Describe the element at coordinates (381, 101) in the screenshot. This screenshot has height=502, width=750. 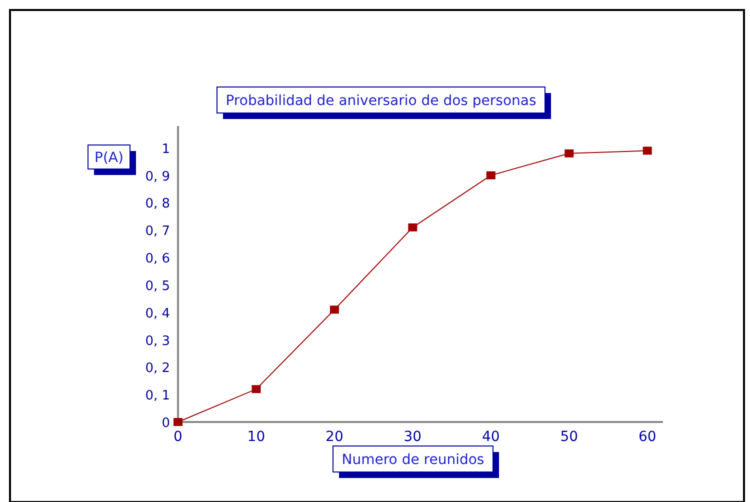
I see `chart-title: Probabilidad de aniversario de dos personas` at that location.